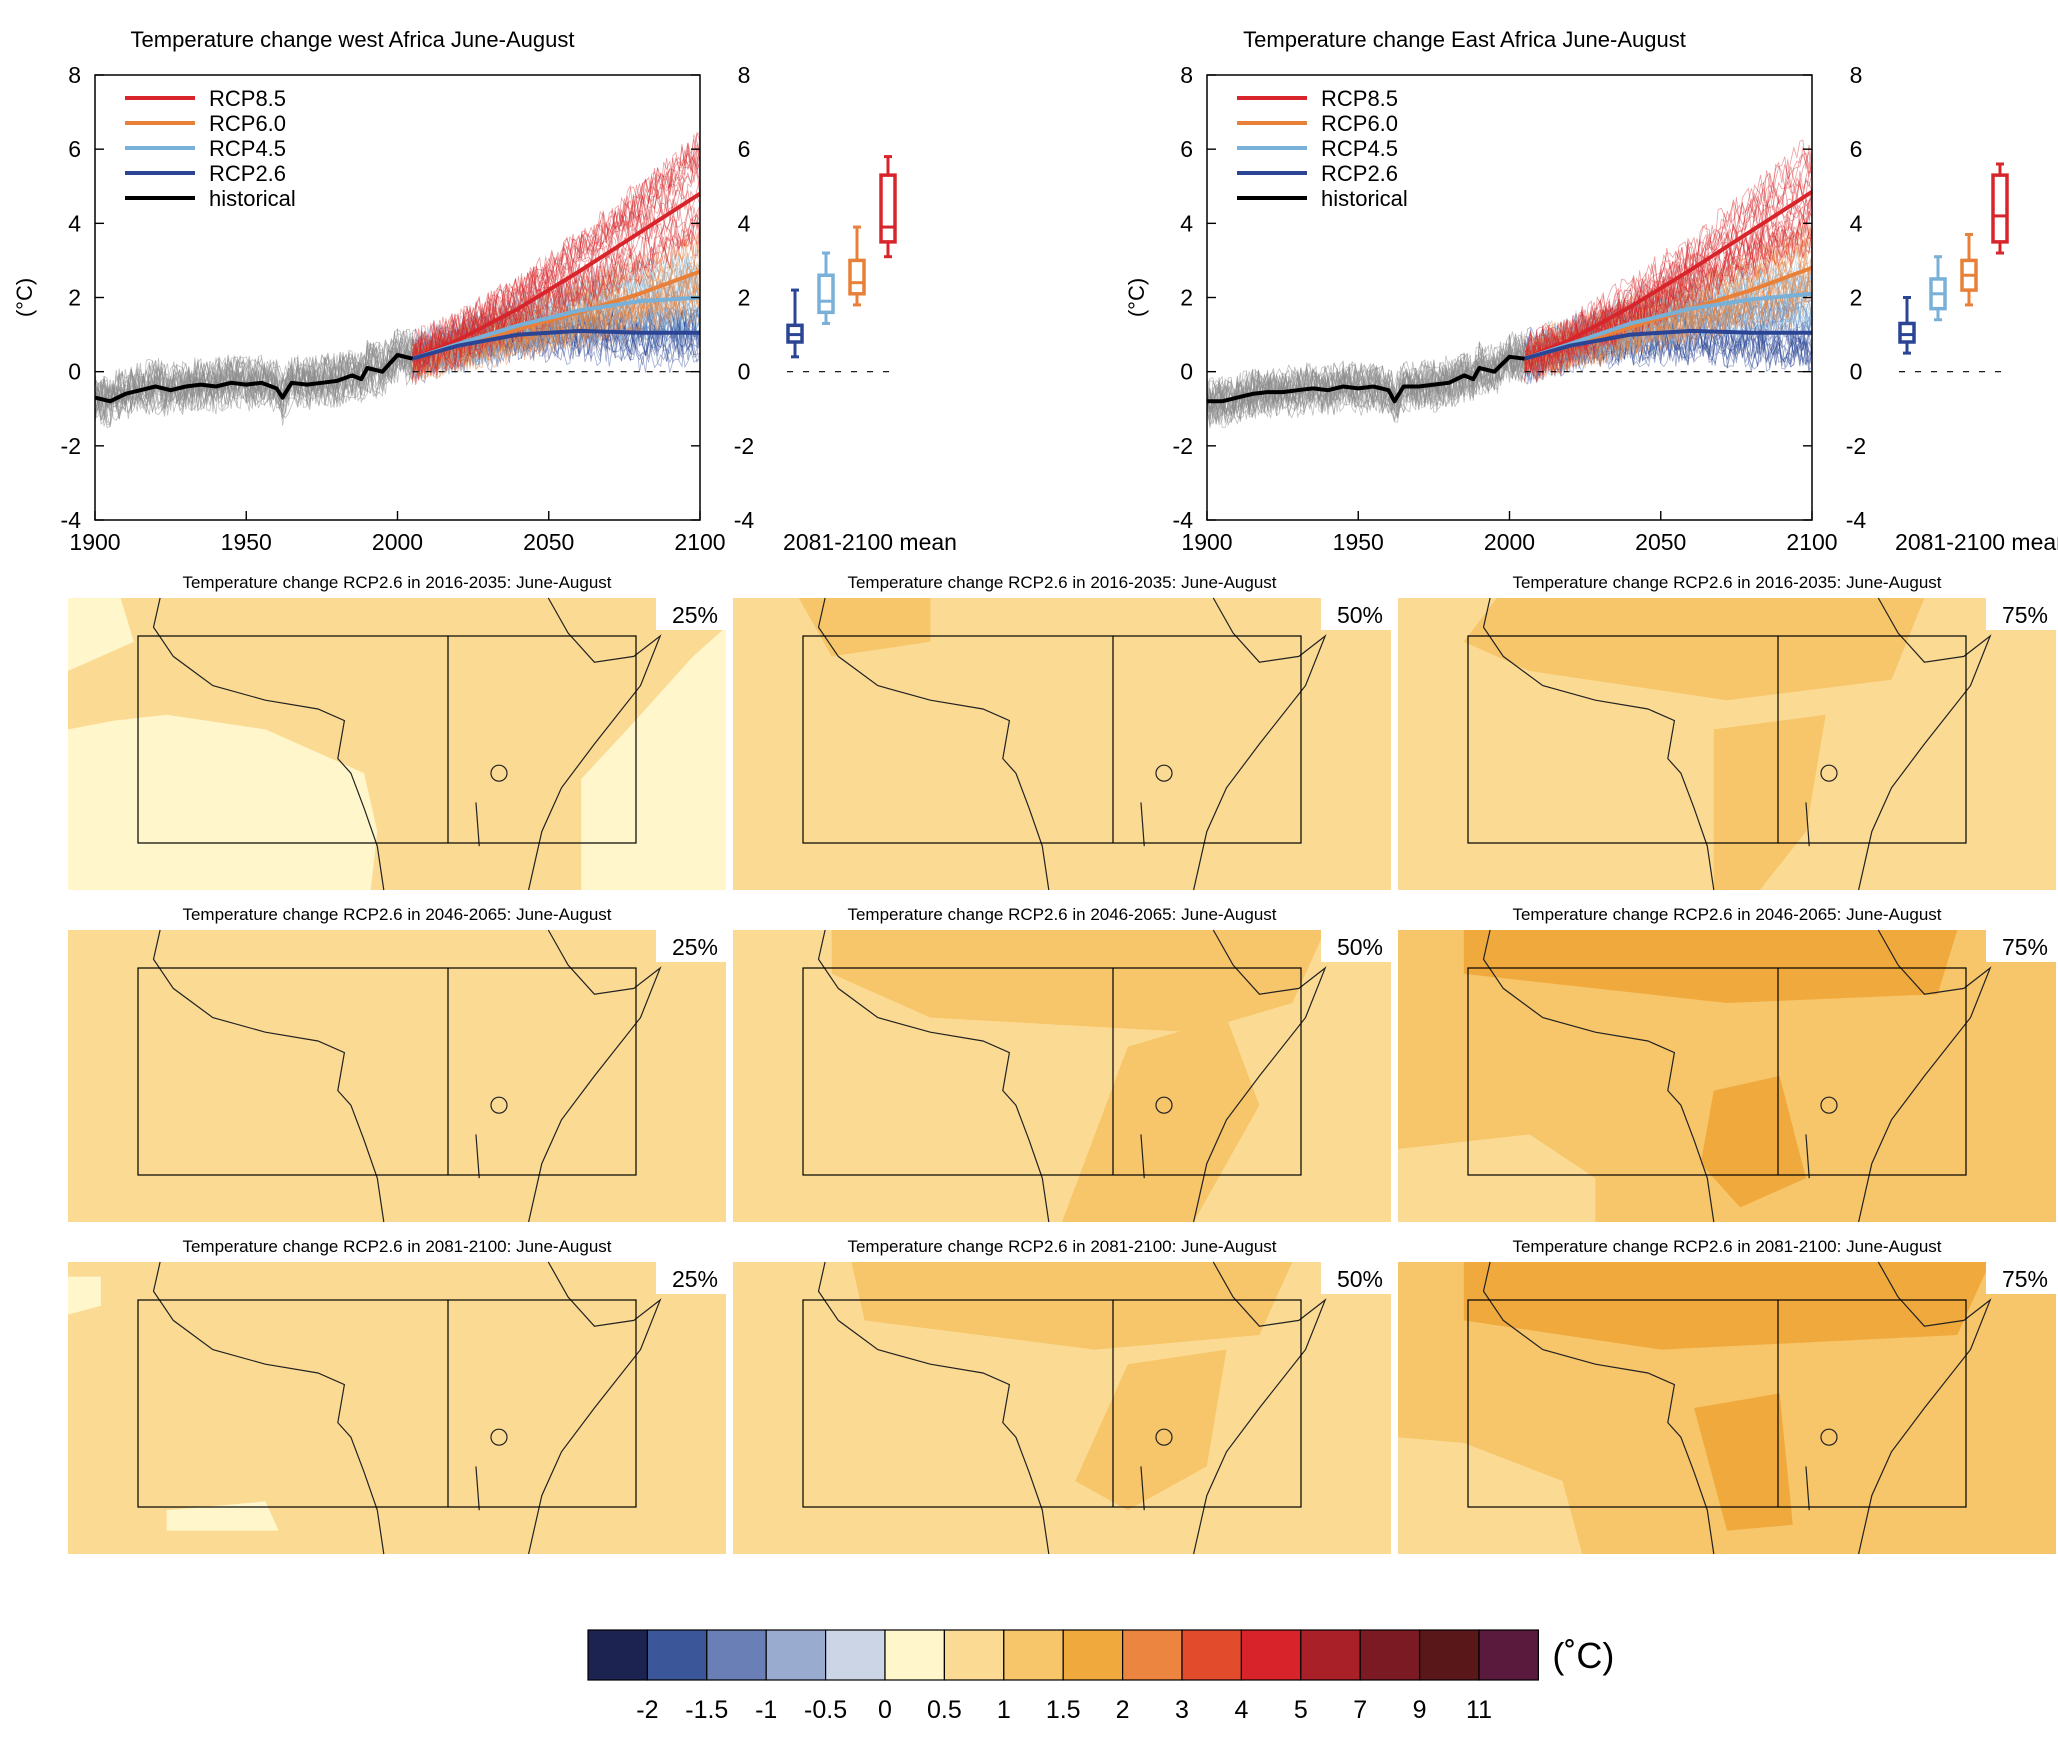 The image size is (2058, 1762). I want to click on colorbar-tick-label: 5, so click(1301, 1710).